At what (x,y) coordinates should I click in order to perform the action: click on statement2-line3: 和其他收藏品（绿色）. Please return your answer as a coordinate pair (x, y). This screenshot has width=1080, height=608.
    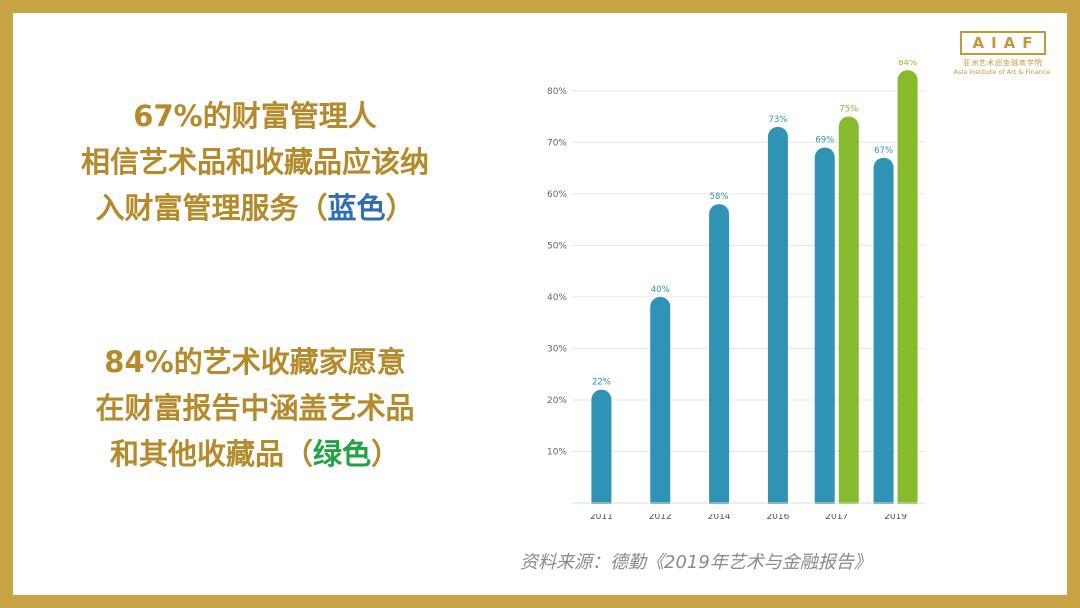
    Looking at the image, I should click on (255, 454).